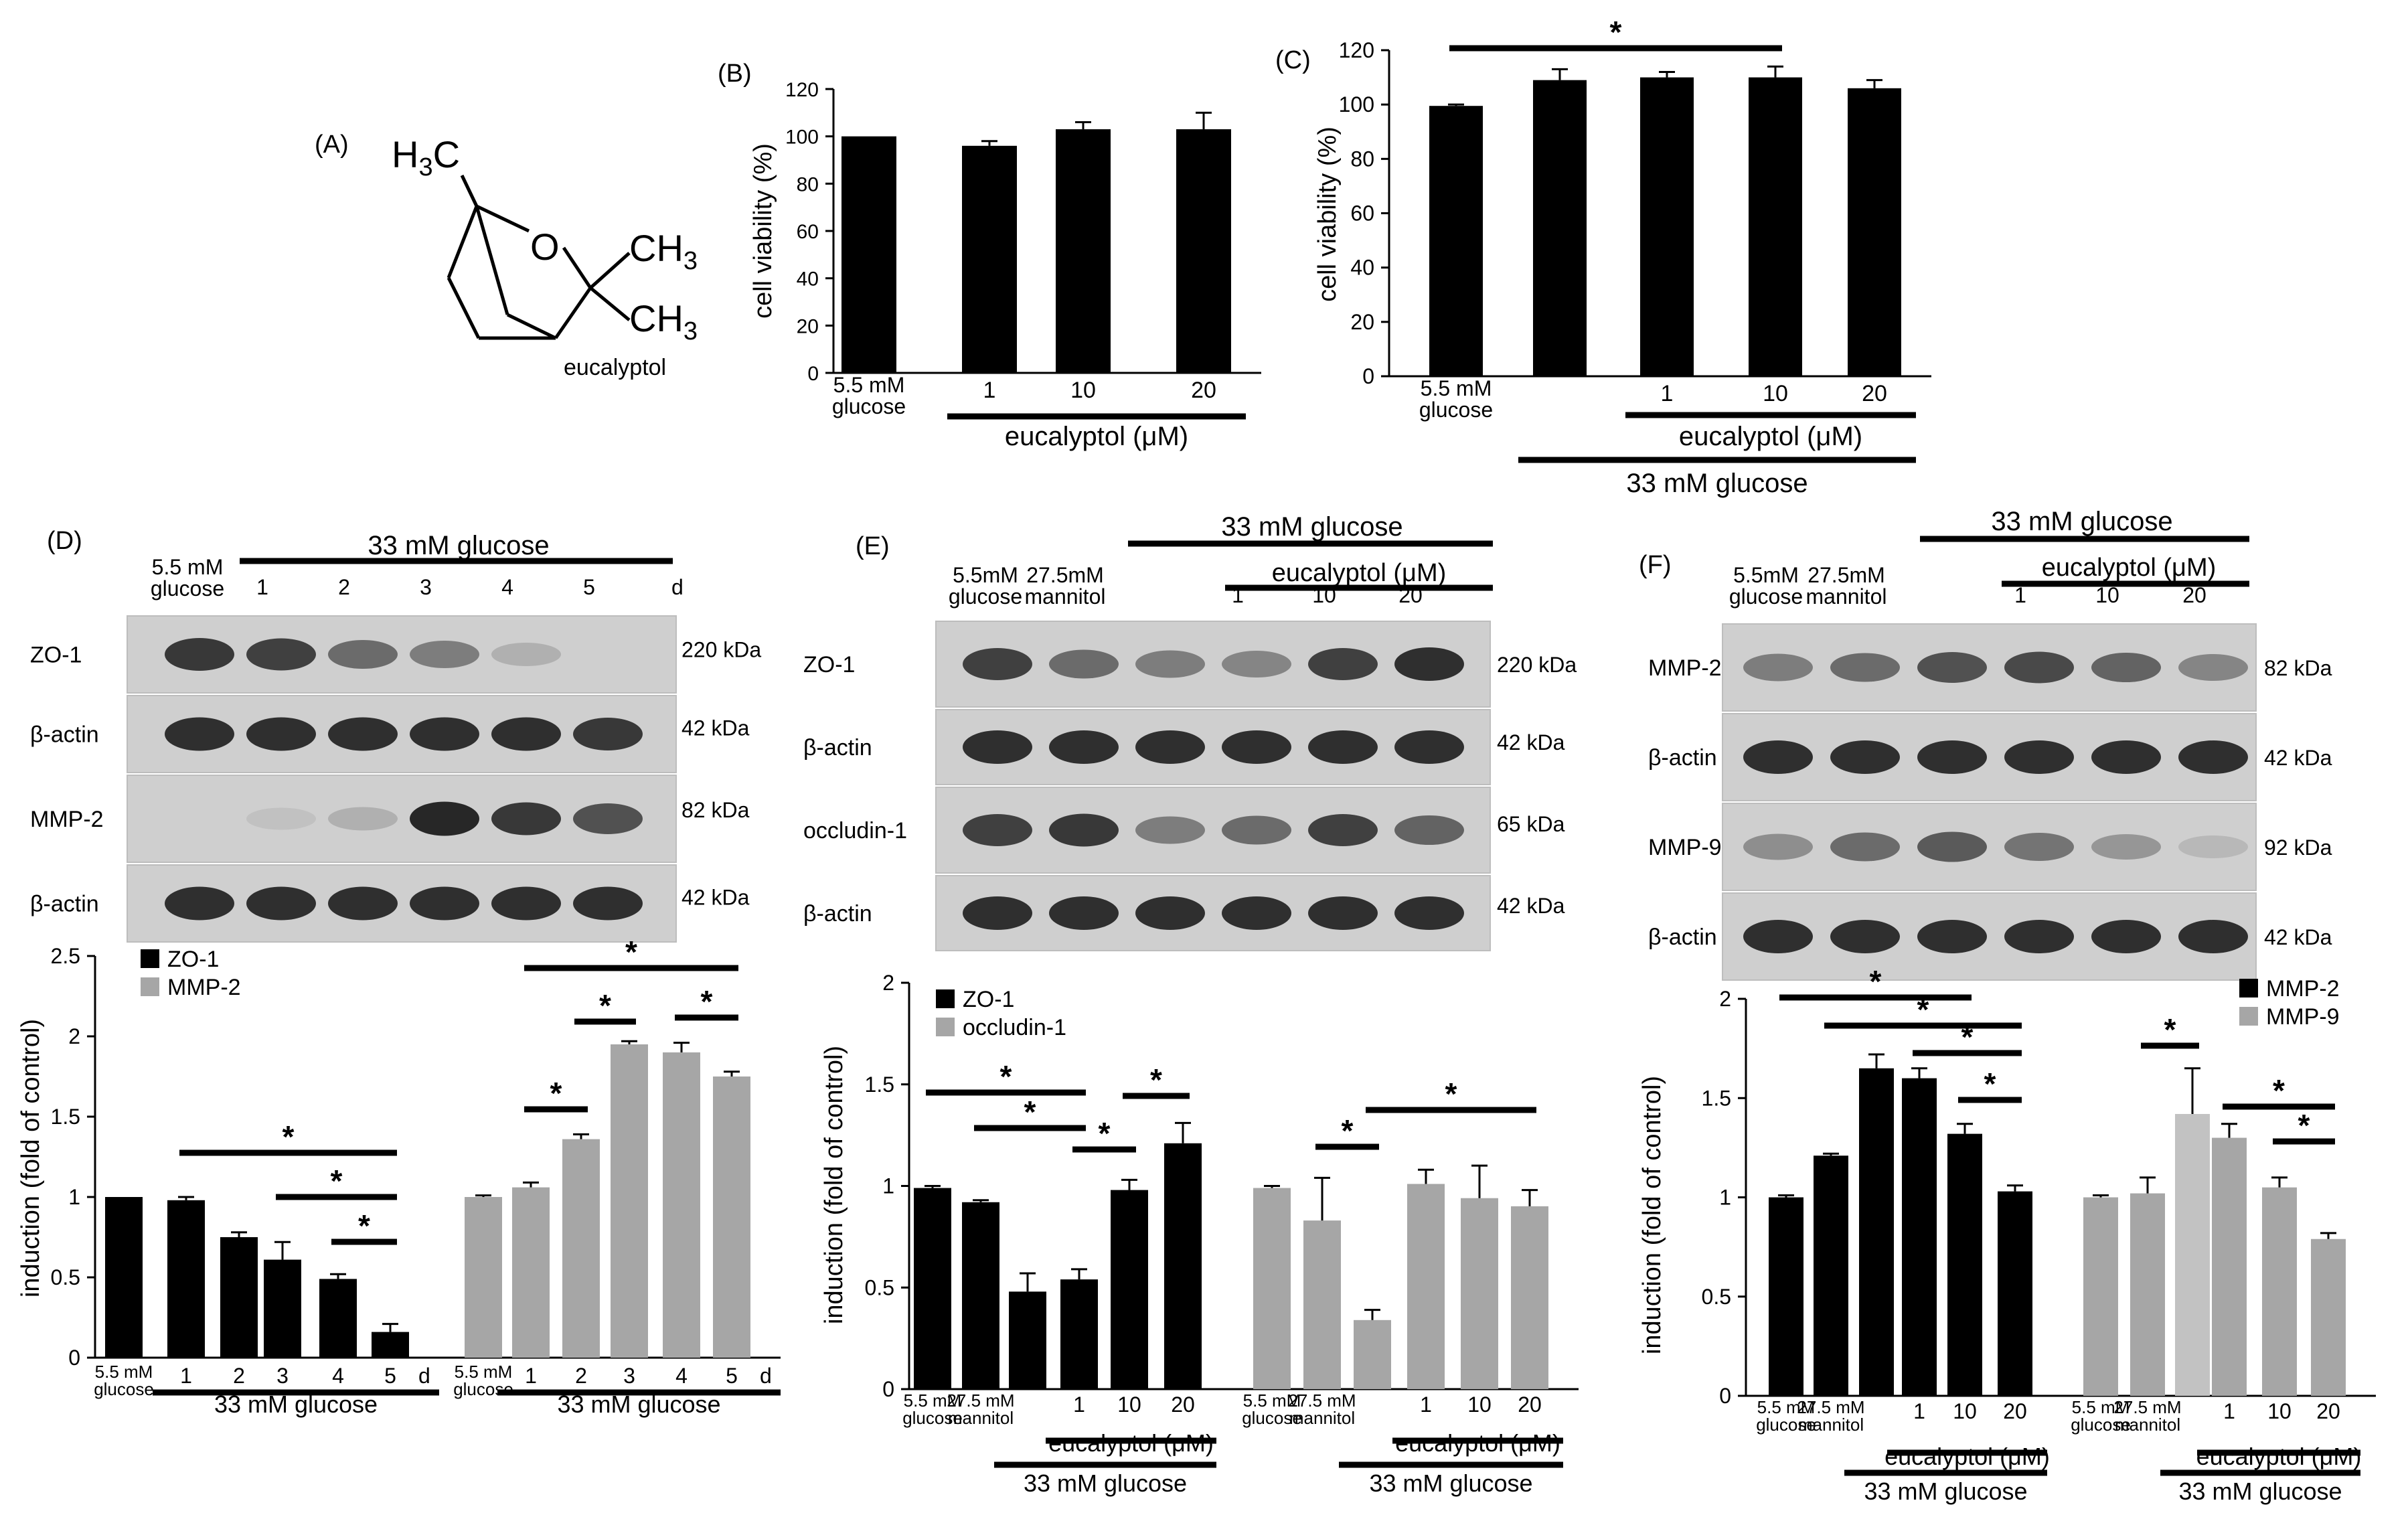 This screenshot has height=1517, width=2408. I want to click on chart-E-category-label: 20, so click(1183, 1405).